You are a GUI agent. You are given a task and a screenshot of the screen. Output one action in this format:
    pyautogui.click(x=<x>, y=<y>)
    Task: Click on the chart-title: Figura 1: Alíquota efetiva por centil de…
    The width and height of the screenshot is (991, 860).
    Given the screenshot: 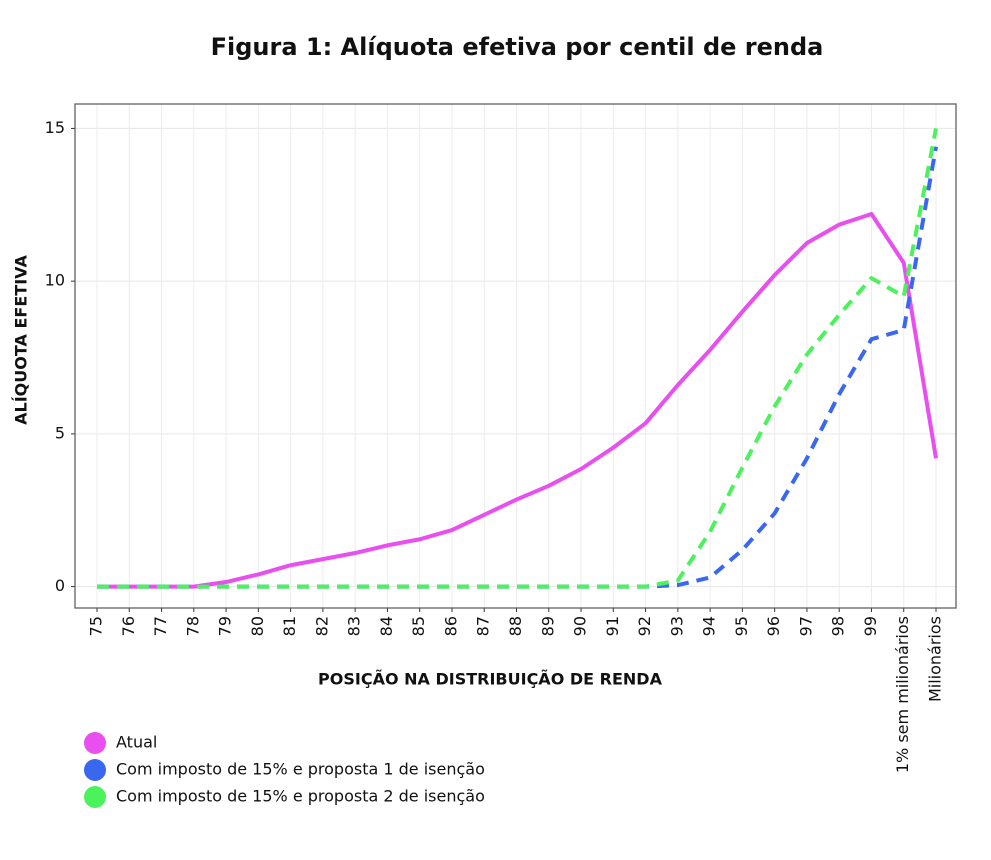 What is the action you would take?
    pyautogui.click(x=517, y=47)
    